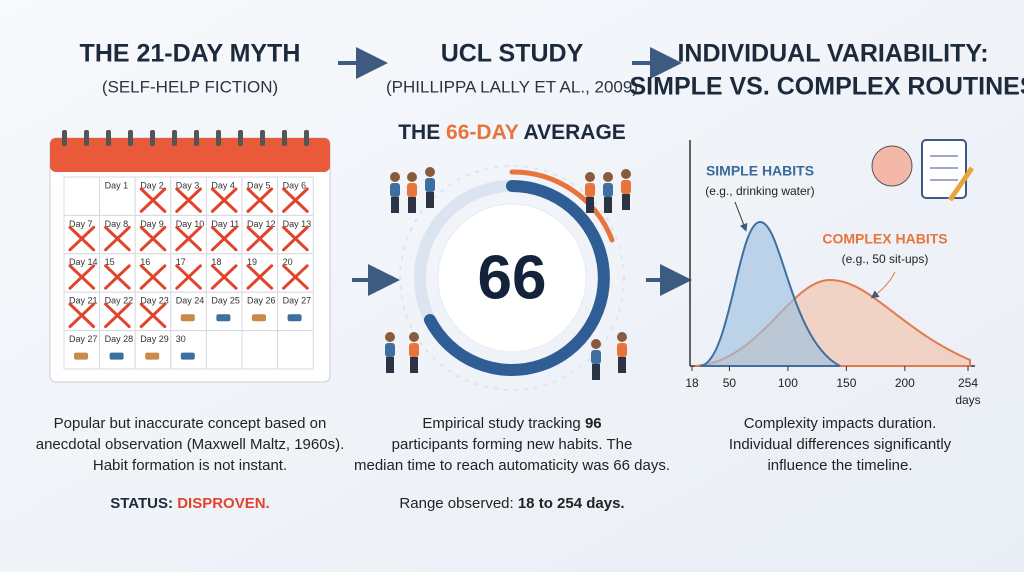  I want to click on body-line: Habit formation is not instant., so click(190, 465).